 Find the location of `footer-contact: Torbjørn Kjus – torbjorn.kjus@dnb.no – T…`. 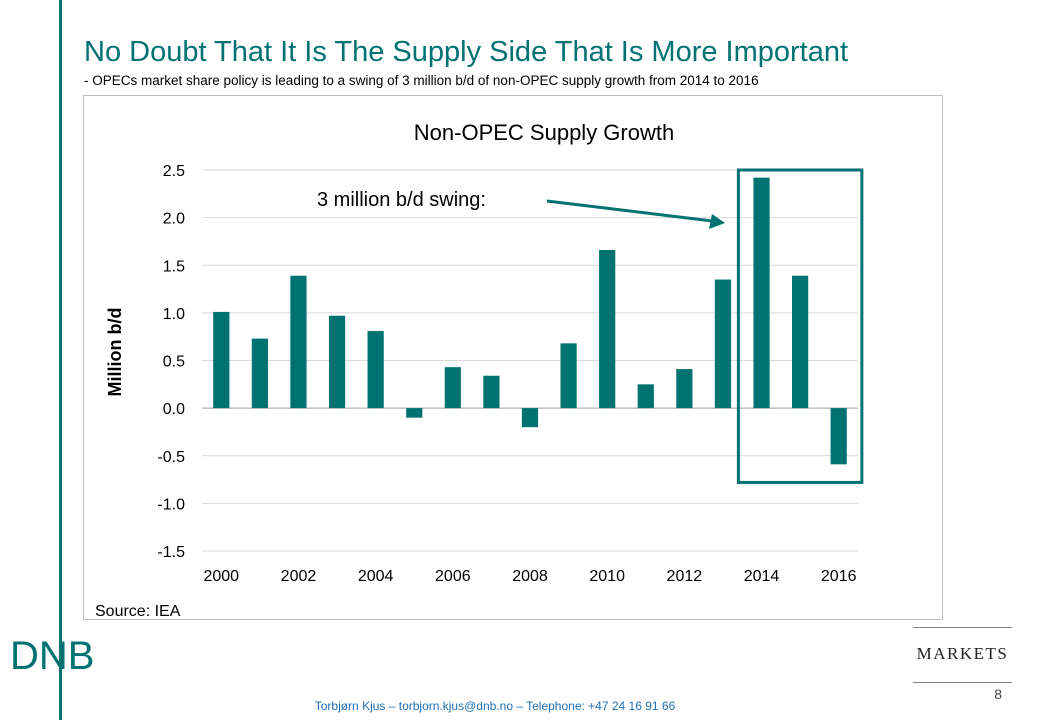

footer-contact: Torbjørn Kjus – torbjorn.kjus@dnb.no – T… is located at coordinates (495, 706).